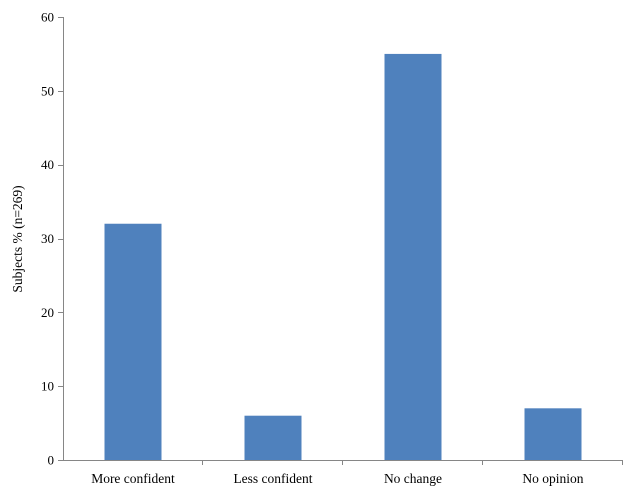  What do you see at coordinates (552, 478) in the screenshot?
I see `x-category-label: No opinion` at bounding box center [552, 478].